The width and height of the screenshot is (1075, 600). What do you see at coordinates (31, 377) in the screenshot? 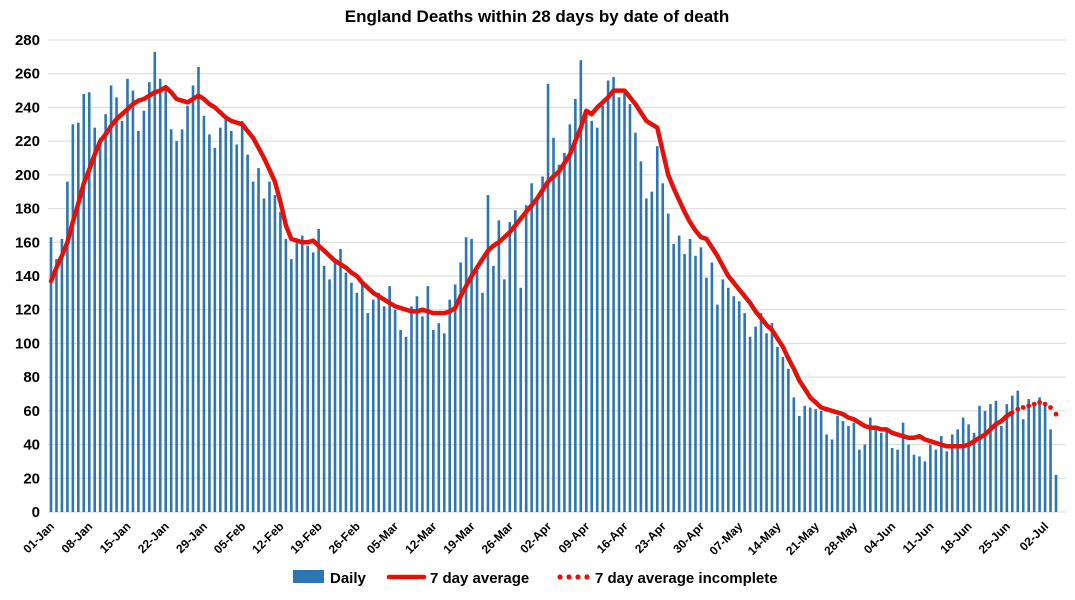
I see `y-axis-tick-label: 80` at bounding box center [31, 377].